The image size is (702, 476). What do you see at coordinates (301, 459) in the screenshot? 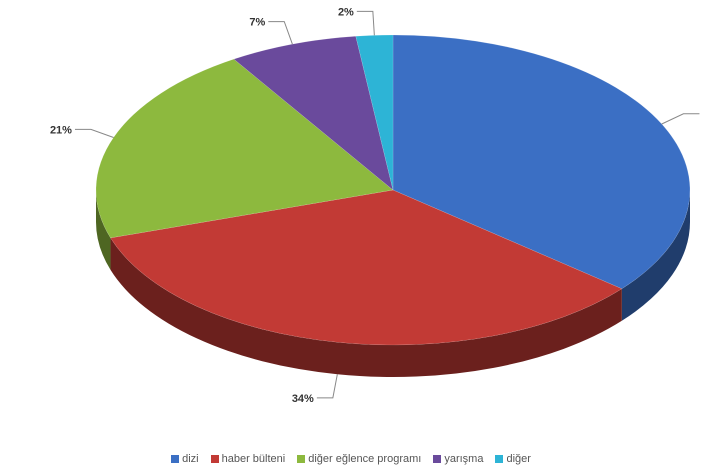
I see `legend-swatch-diger-eglence-programi` at bounding box center [301, 459].